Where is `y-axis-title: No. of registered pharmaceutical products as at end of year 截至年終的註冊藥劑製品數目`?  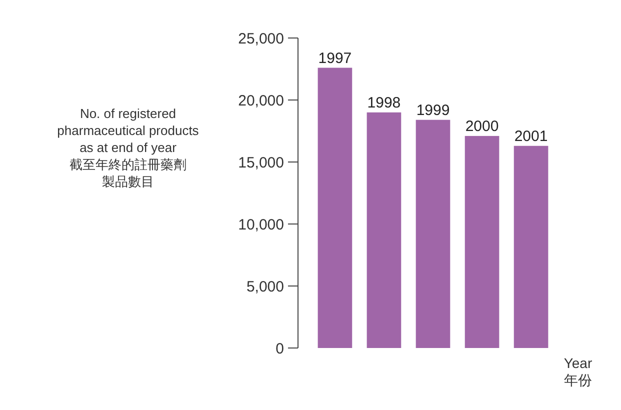
y-axis-title: No. of registered pharmaceutical products as at end of year 截至年終的註冊藥劑製品數目 is located at coordinates (128, 147).